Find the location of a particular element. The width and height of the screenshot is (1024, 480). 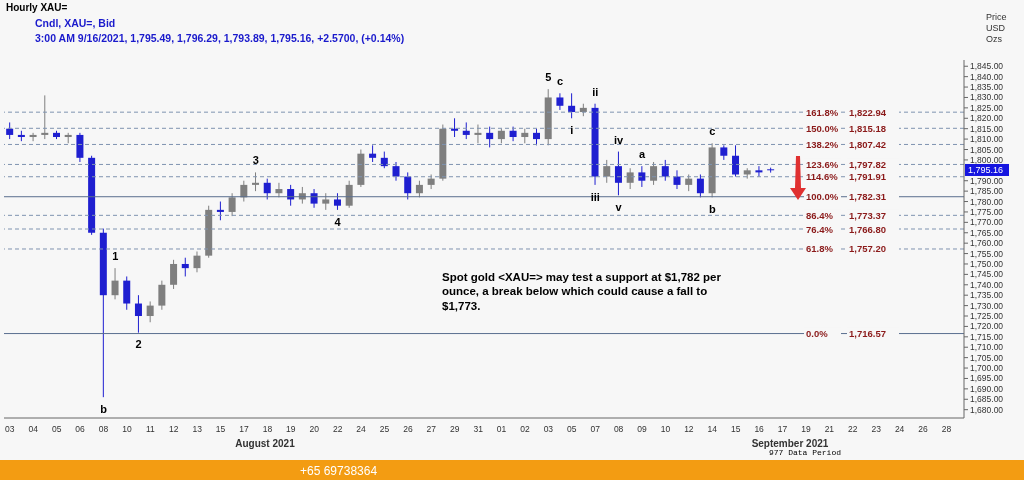

ref-line-label: 161.8% 1,822.94 is located at coordinates (846, 112).